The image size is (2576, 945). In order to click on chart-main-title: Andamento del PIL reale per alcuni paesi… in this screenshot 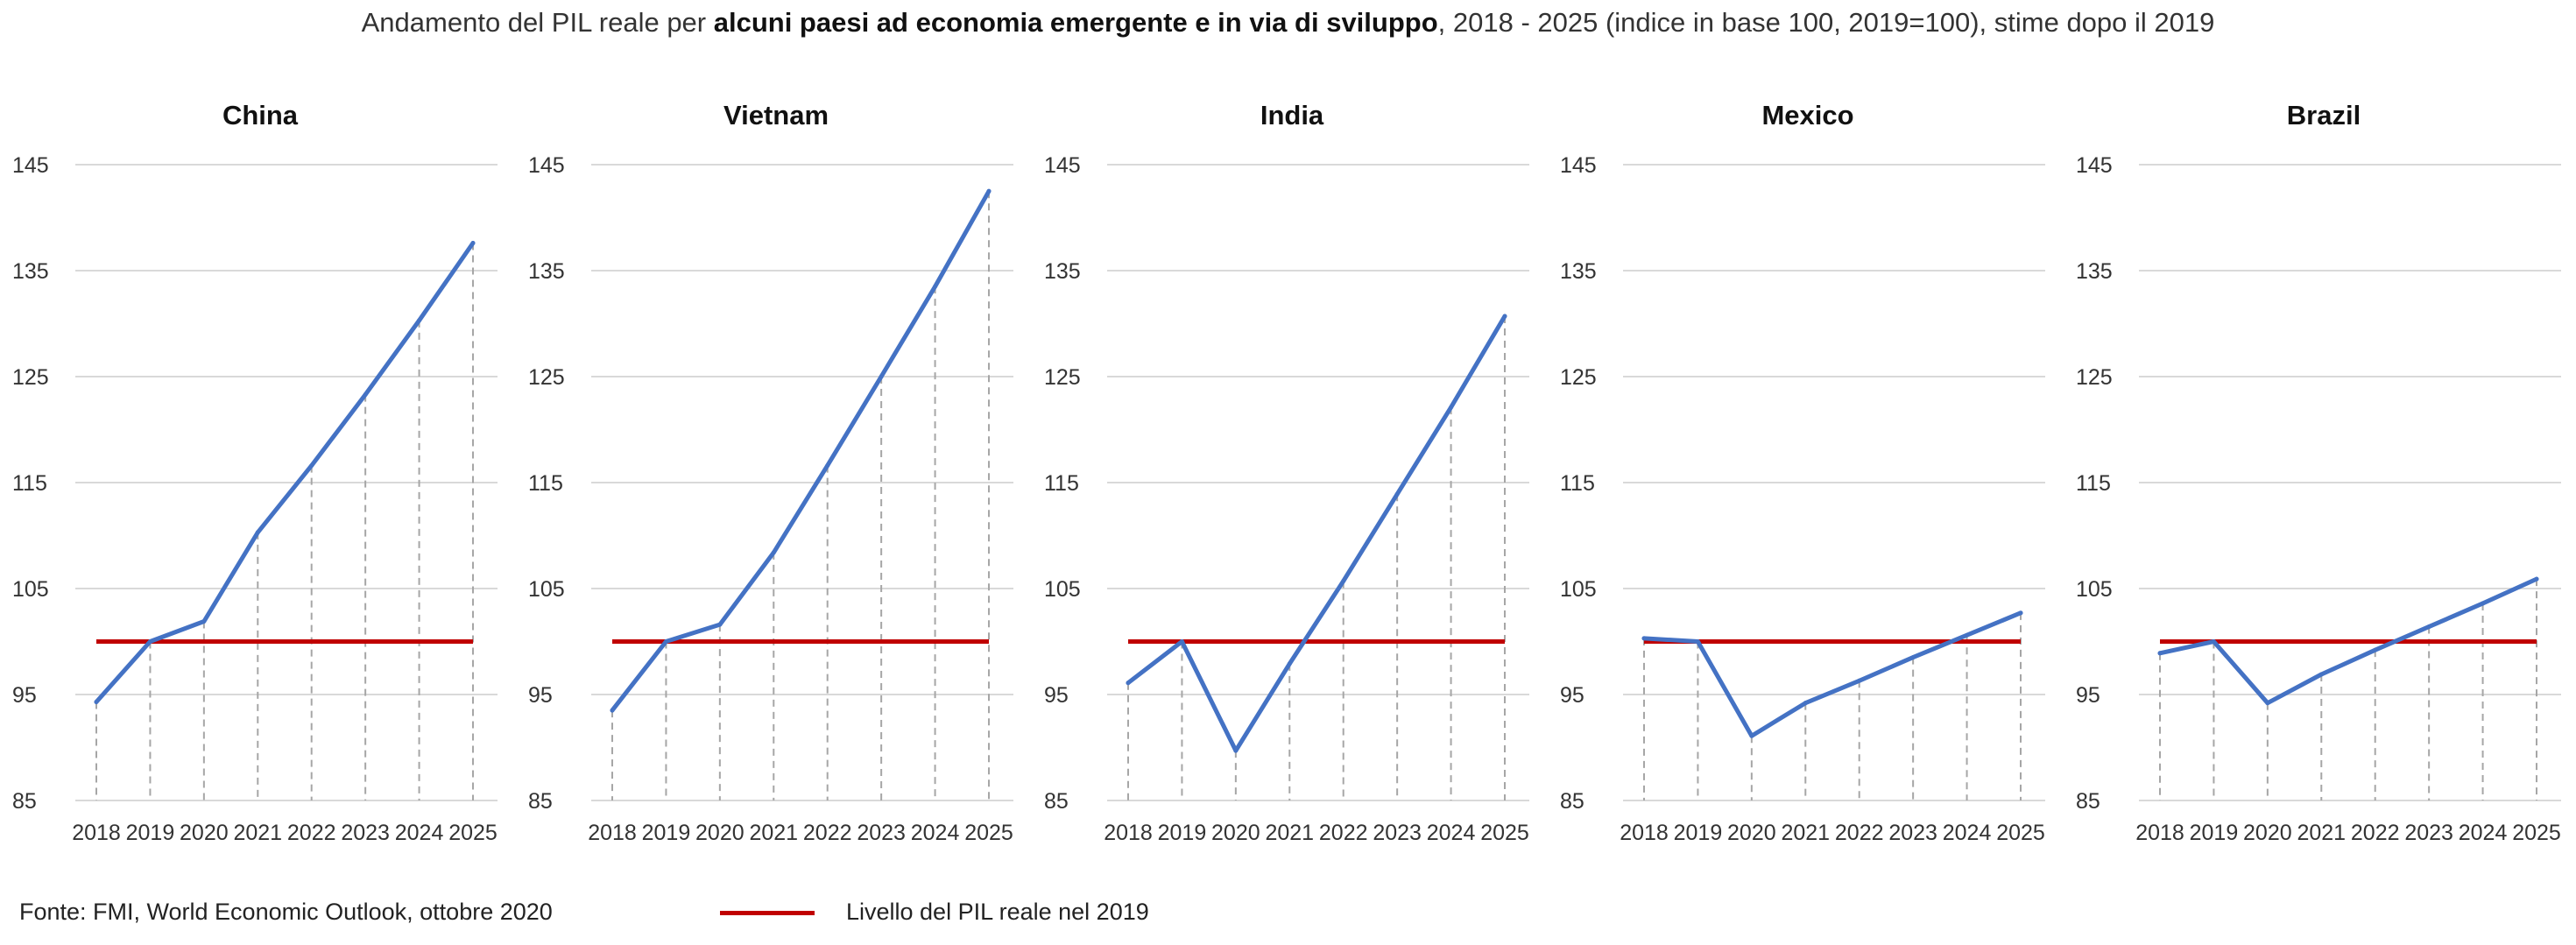, I will do `click(1288, 23)`.